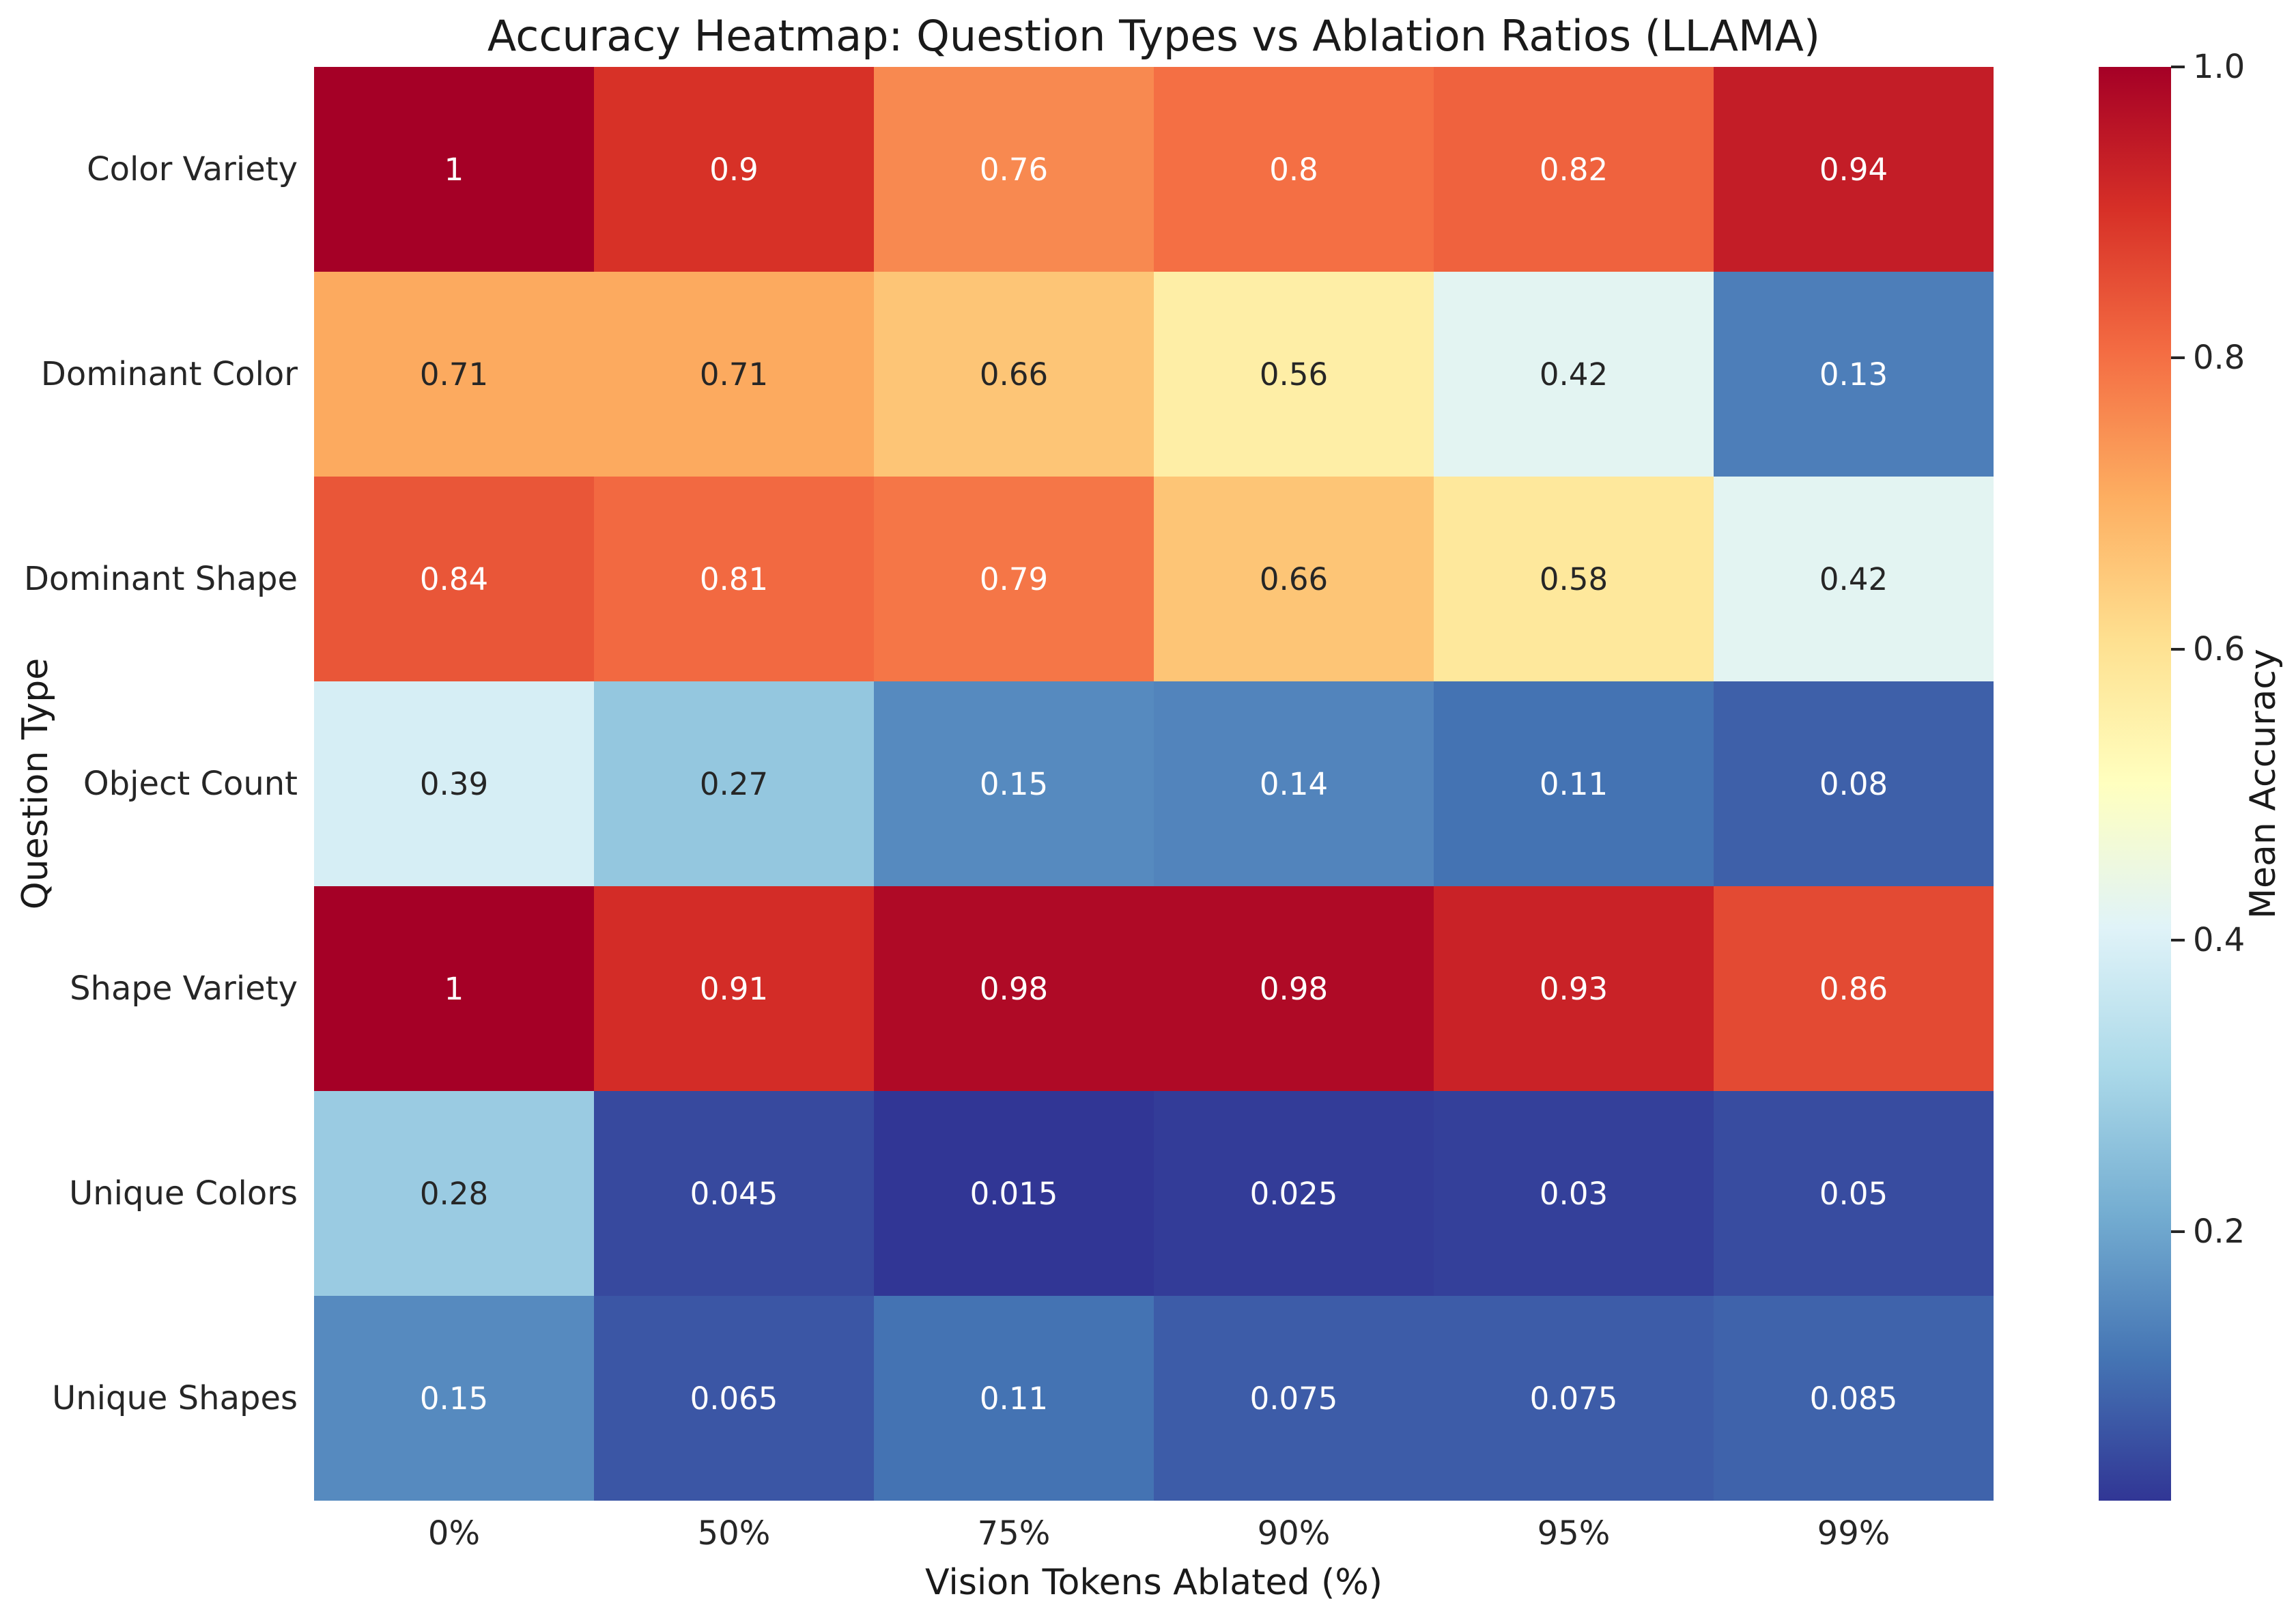 The width and height of the screenshot is (2296, 1614). I want to click on colorbar-label: Mean Accuracy, so click(2263, 784).